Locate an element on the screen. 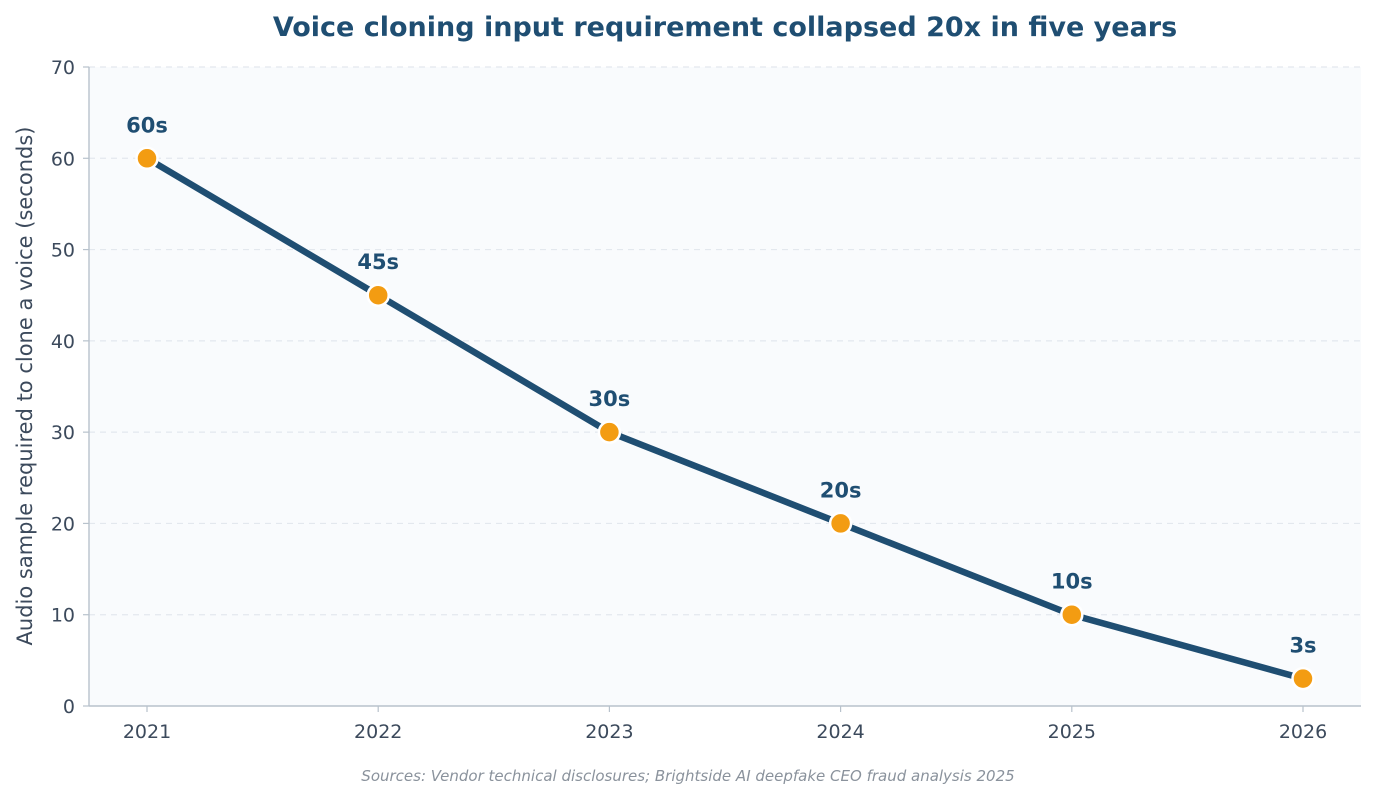 The height and width of the screenshot is (800, 1376). data-label: 3s is located at coordinates (1302, 646).